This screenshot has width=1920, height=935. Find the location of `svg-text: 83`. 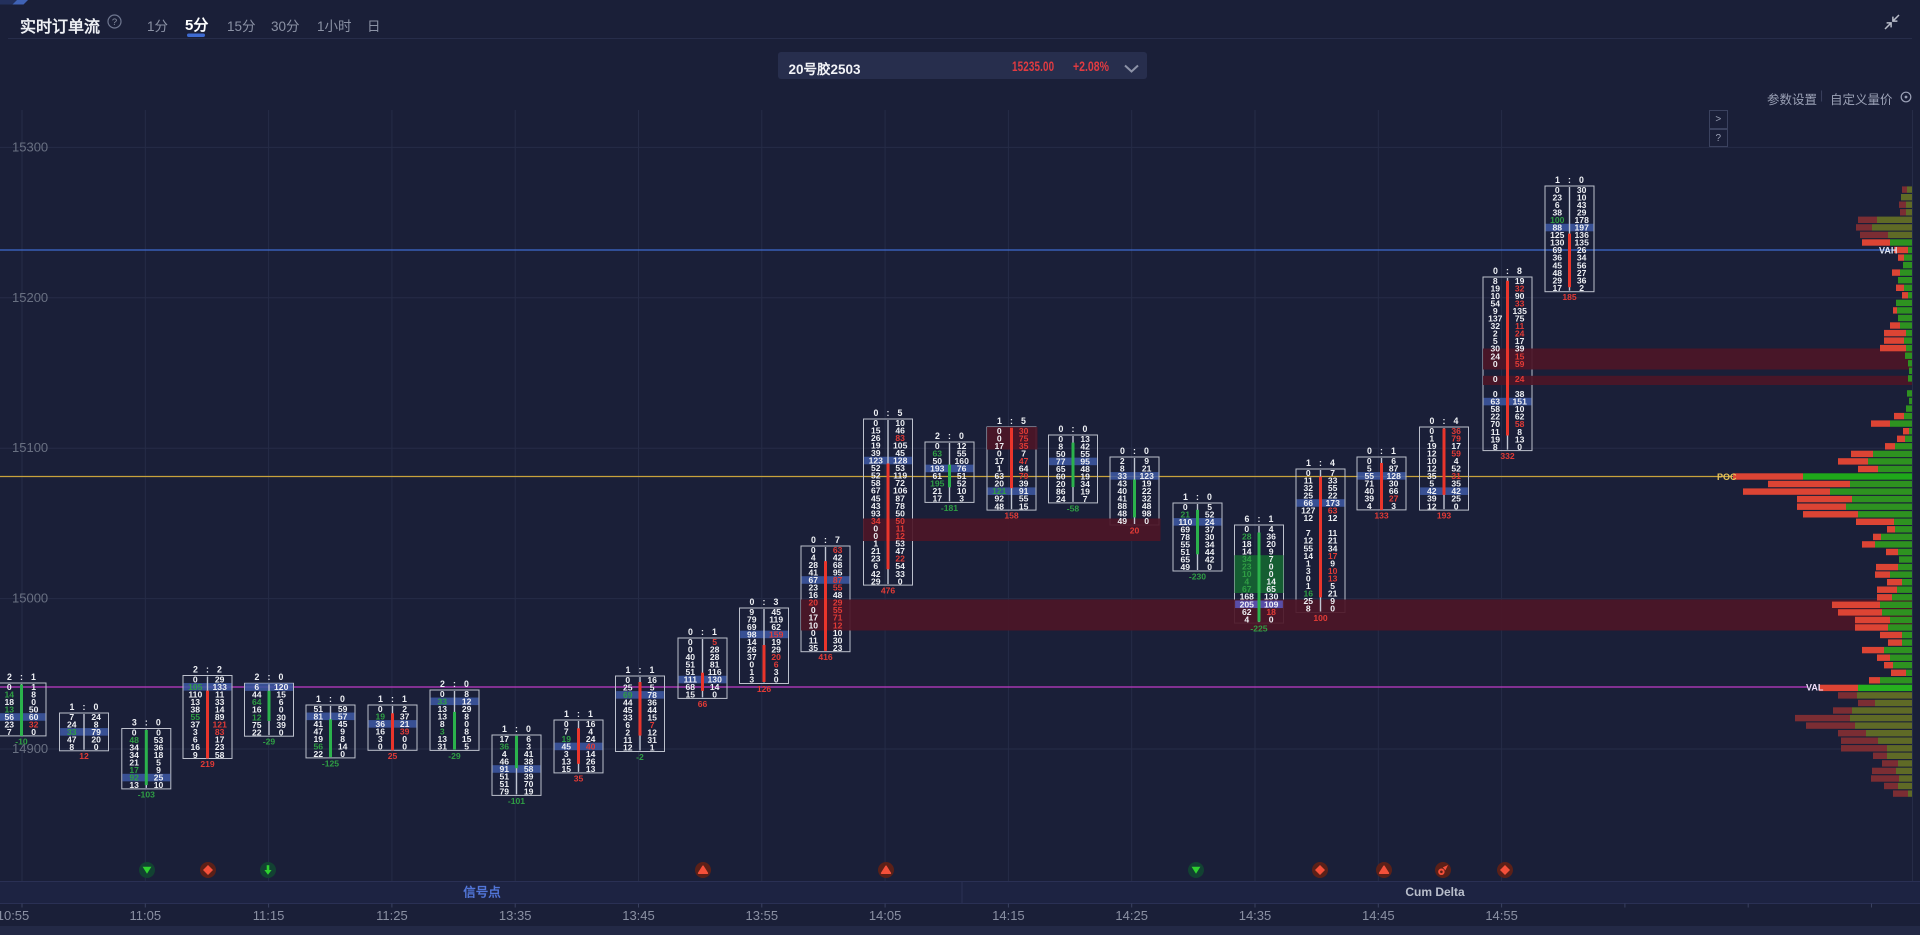

svg-text: 83 is located at coordinates (220, 732).